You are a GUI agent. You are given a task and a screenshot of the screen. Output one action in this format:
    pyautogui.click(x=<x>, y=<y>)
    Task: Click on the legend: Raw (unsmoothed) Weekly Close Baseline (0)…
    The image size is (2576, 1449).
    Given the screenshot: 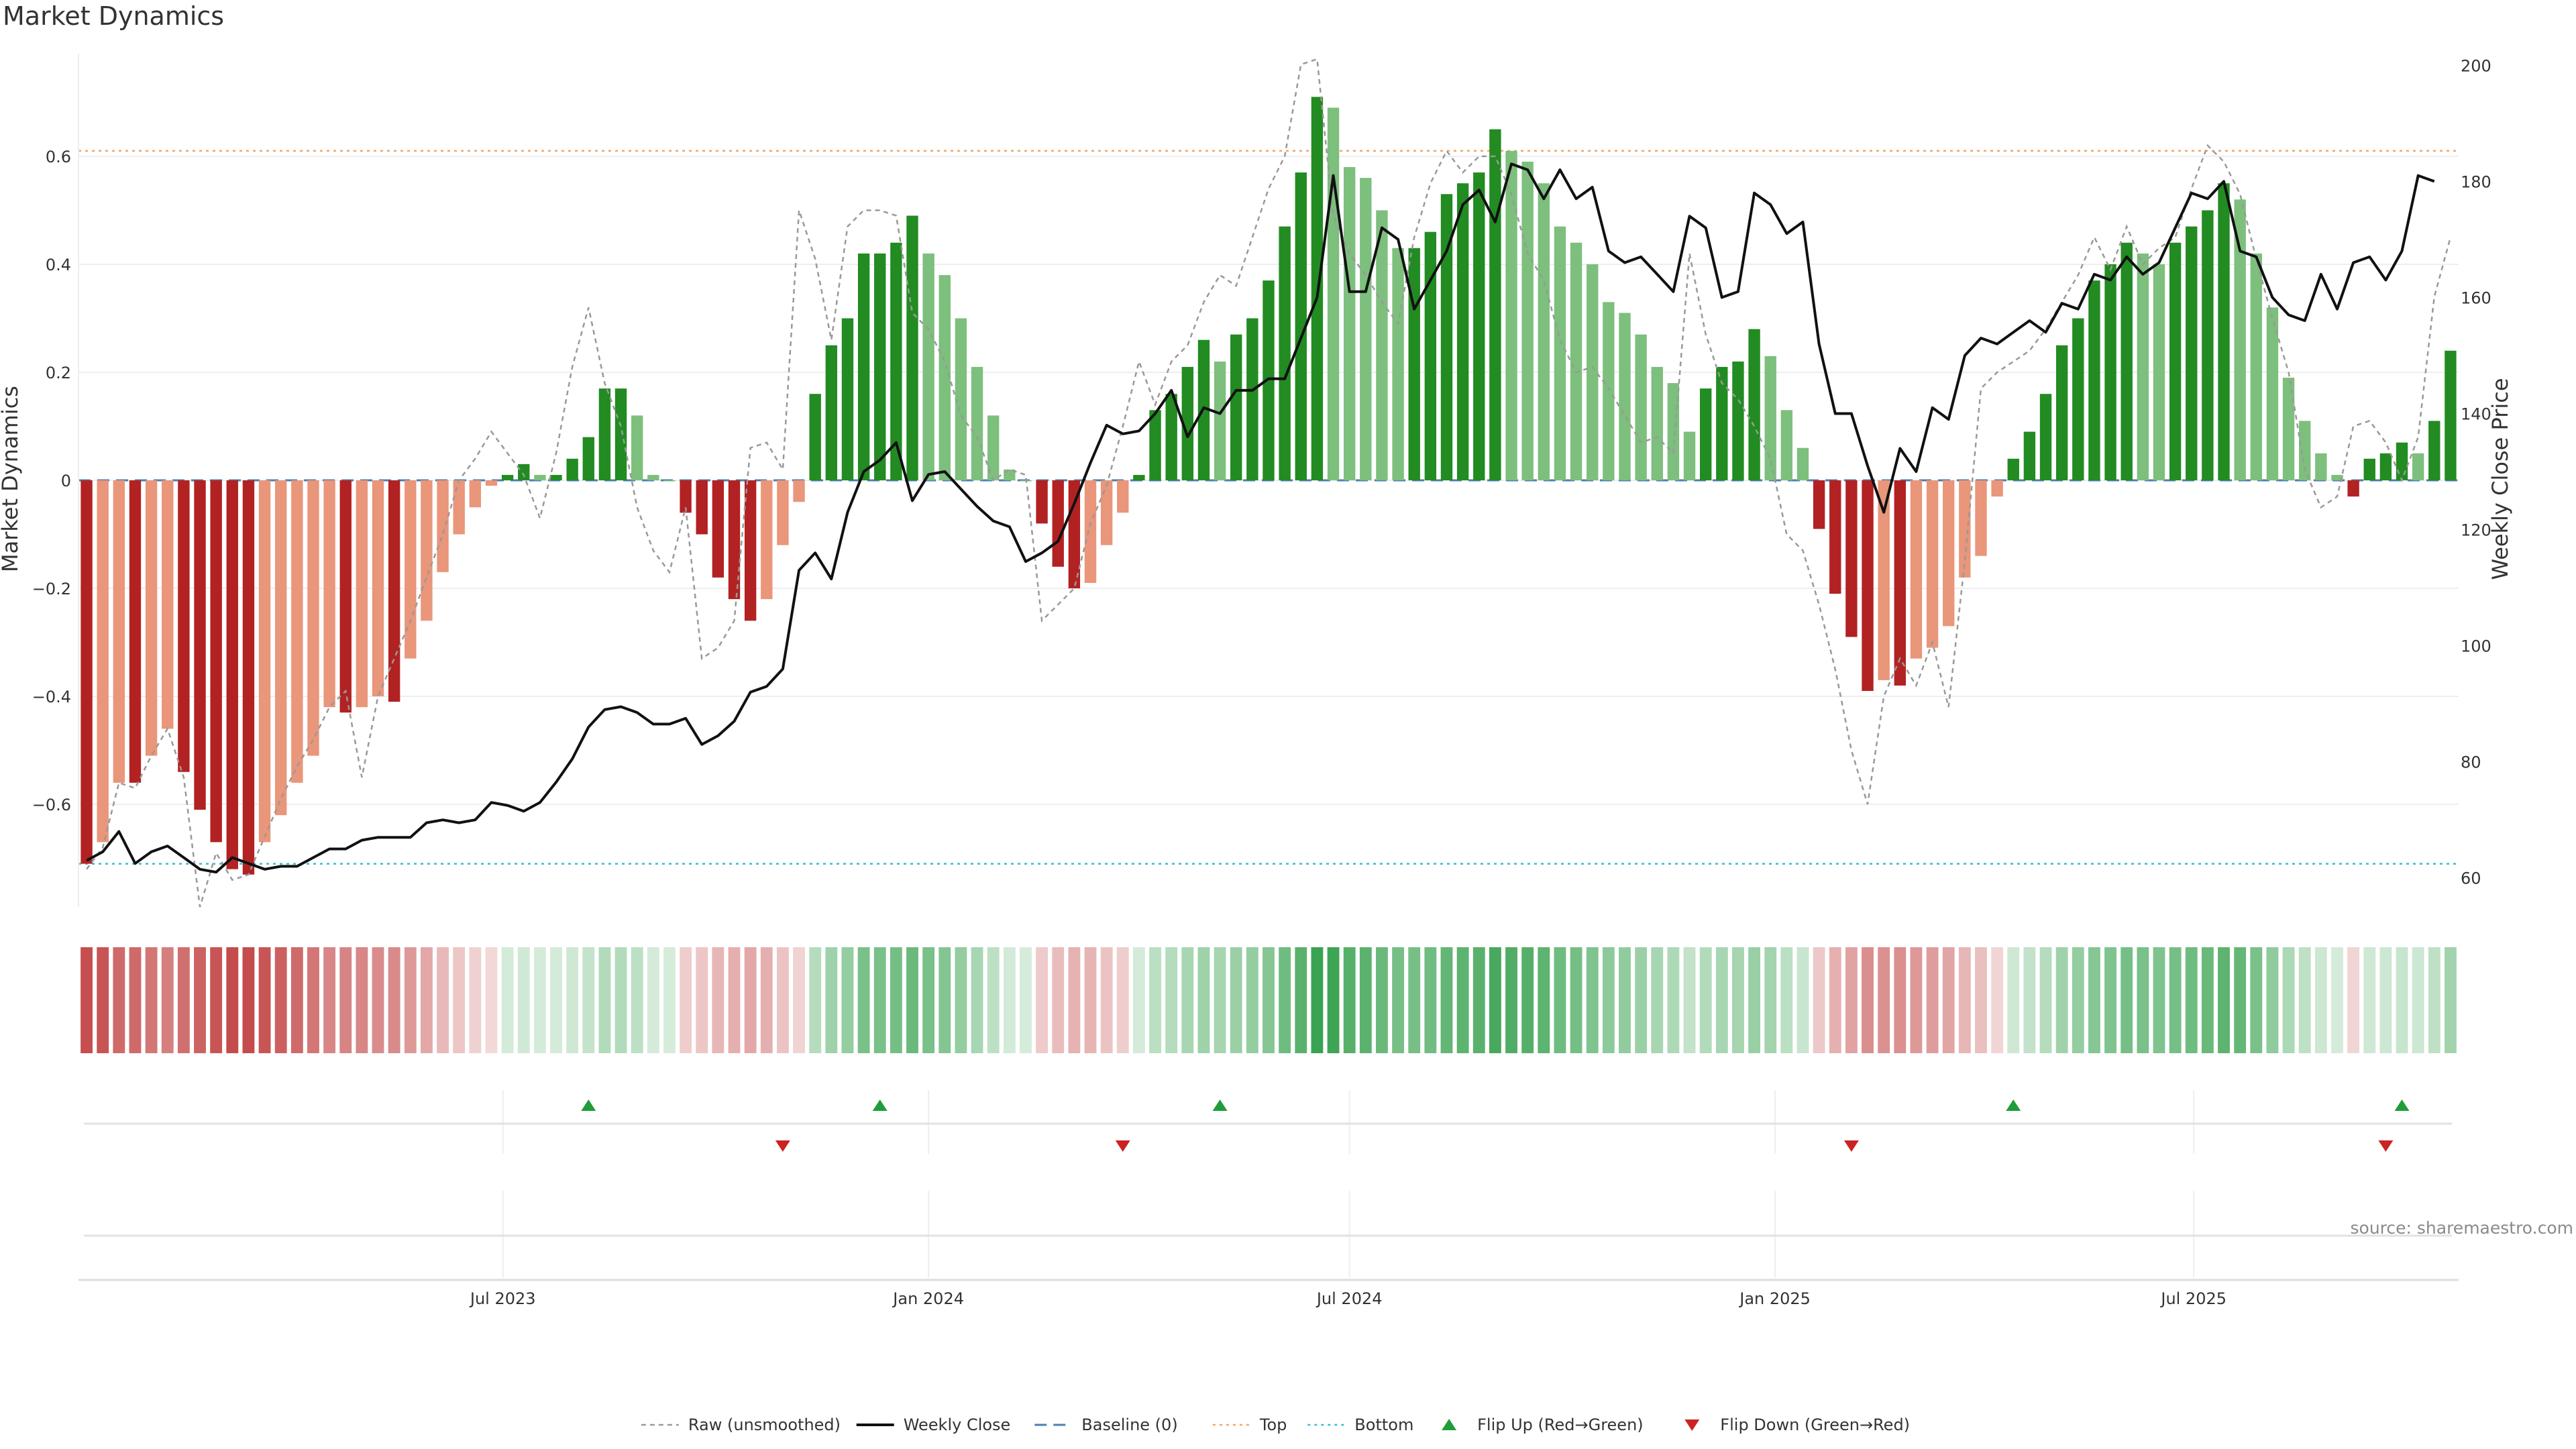 What is the action you would take?
    pyautogui.click(x=1275, y=1424)
    